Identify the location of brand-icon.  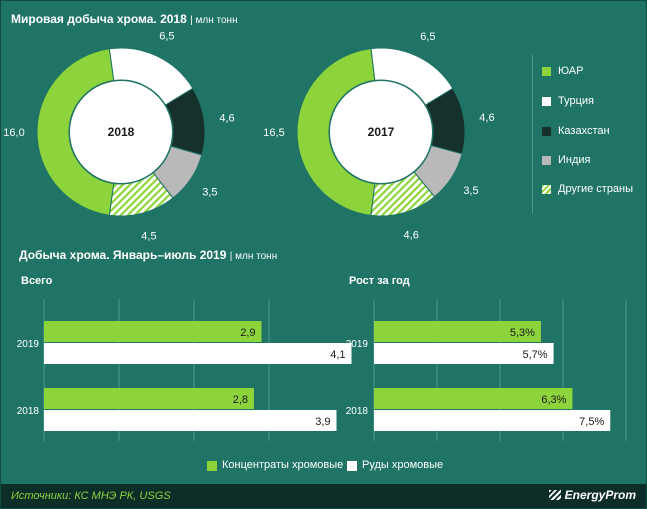
(554, 495).